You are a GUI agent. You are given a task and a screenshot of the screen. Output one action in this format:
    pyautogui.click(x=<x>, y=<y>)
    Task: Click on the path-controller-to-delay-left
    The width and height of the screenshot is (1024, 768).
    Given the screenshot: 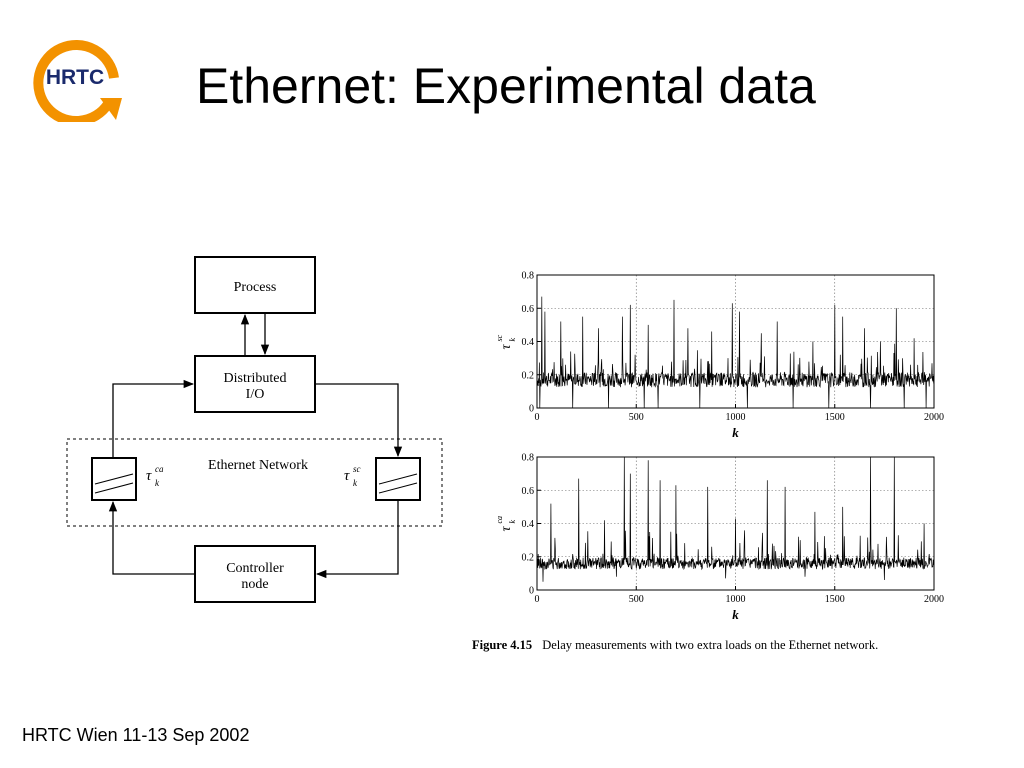 What is the action you would take?
    pyautogui.click(x=151, y=537)
    